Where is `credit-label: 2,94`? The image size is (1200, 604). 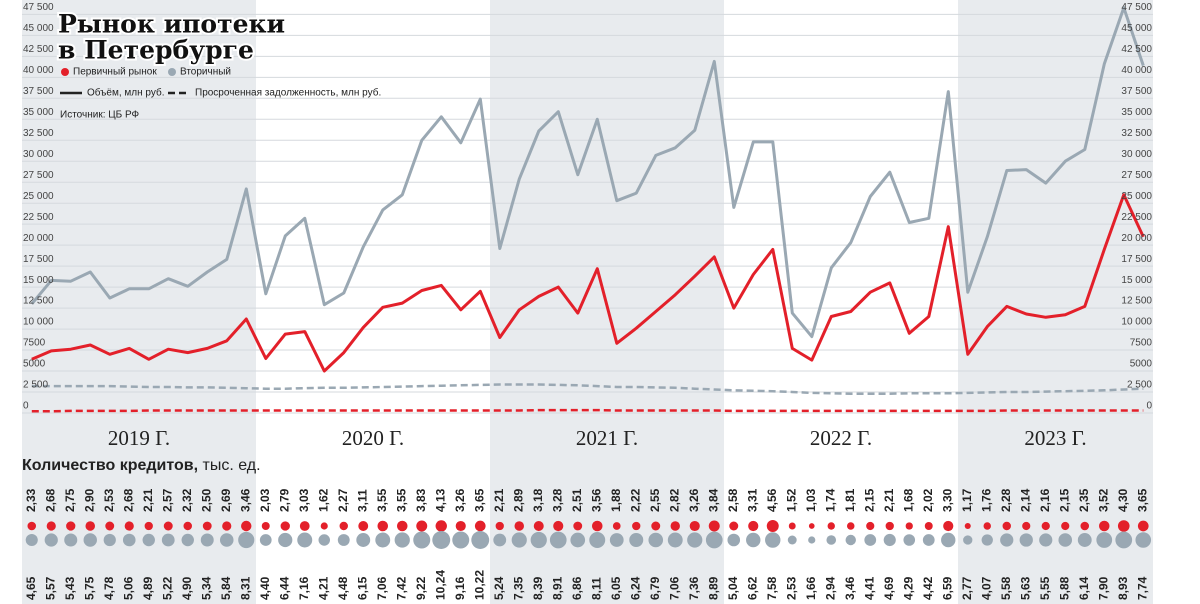
credit-label: 2,94 is located at coordinates (830, 588).